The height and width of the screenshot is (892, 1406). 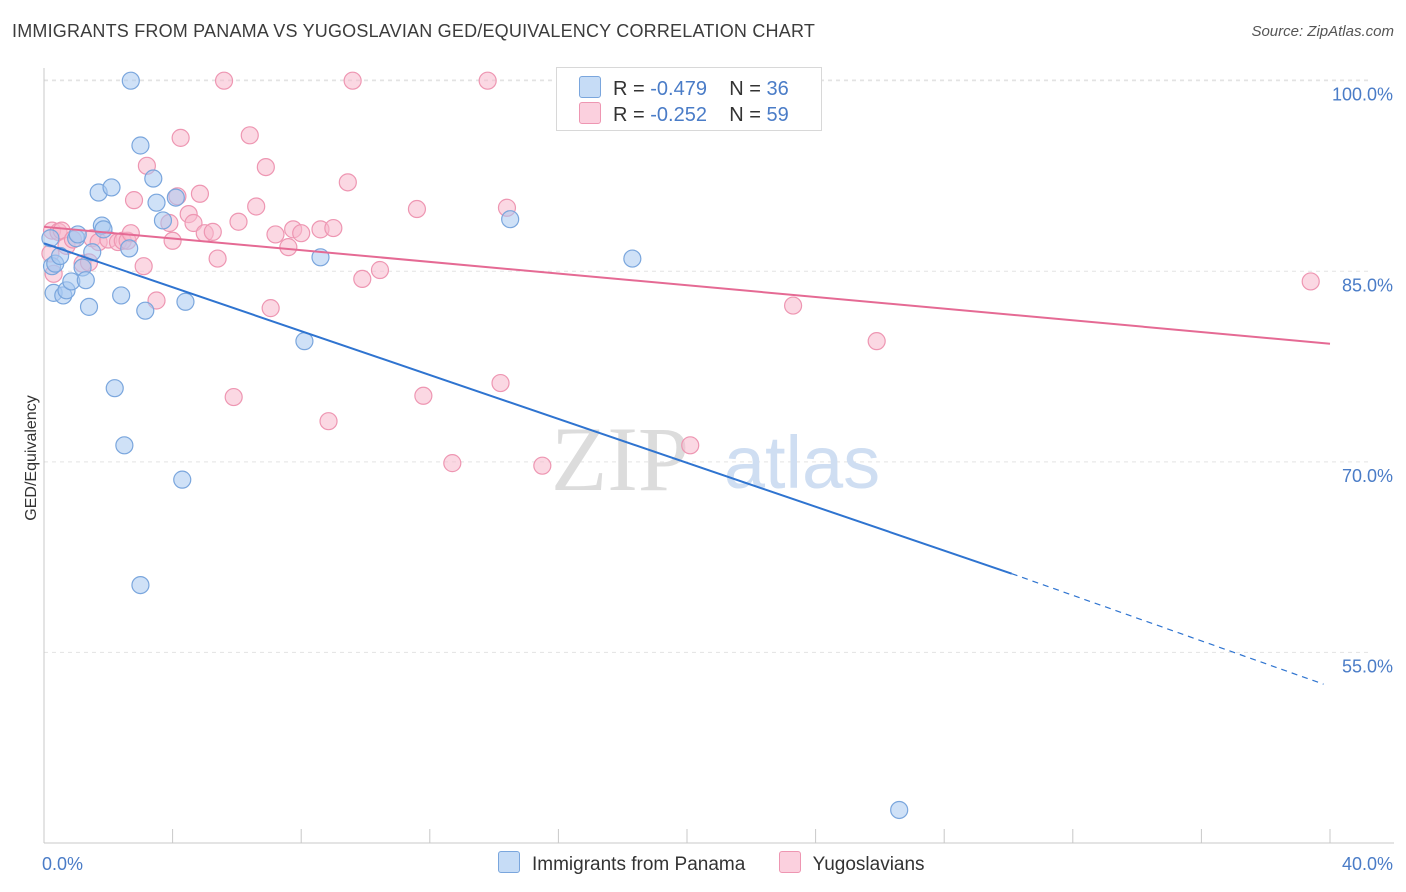 What do you see at coordinates (802, 462) in the screenshot?
I see `watermark-atlas: atlas` at bounding box center [802, 462].